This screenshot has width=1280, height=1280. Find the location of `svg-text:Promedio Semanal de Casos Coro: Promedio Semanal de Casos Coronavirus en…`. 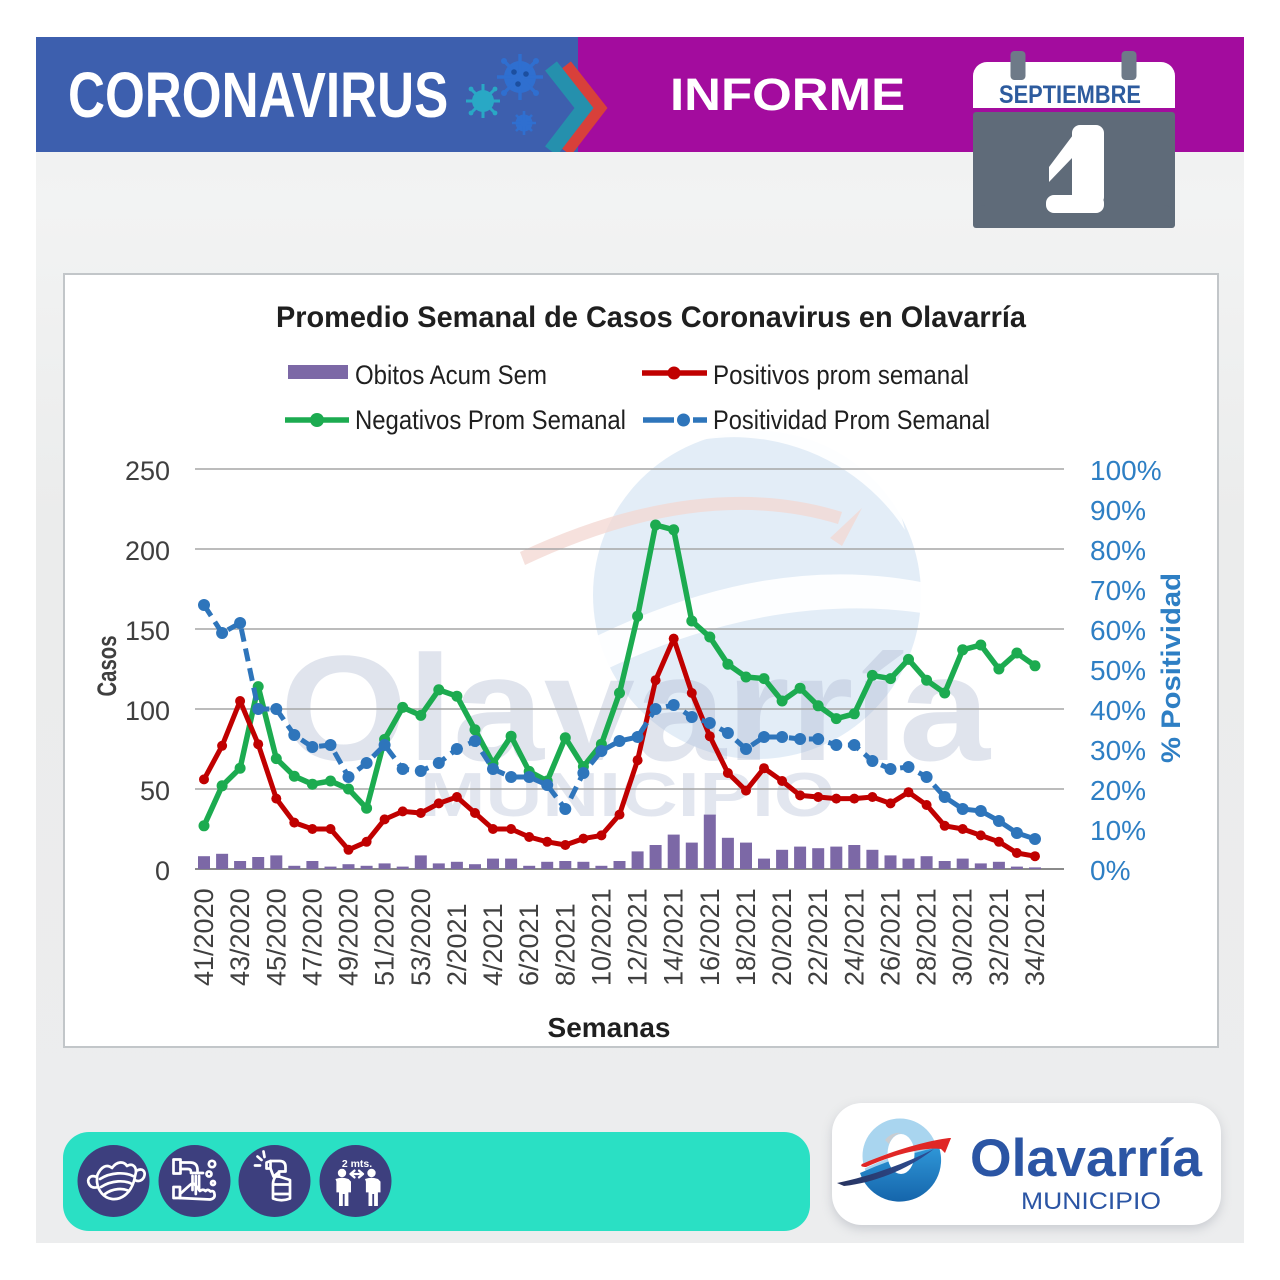

svg-text:Promedio Semanal de Casos Coro: Promedio Semanal de Casos Coronavirus en… is located at coordinates (651, 317).